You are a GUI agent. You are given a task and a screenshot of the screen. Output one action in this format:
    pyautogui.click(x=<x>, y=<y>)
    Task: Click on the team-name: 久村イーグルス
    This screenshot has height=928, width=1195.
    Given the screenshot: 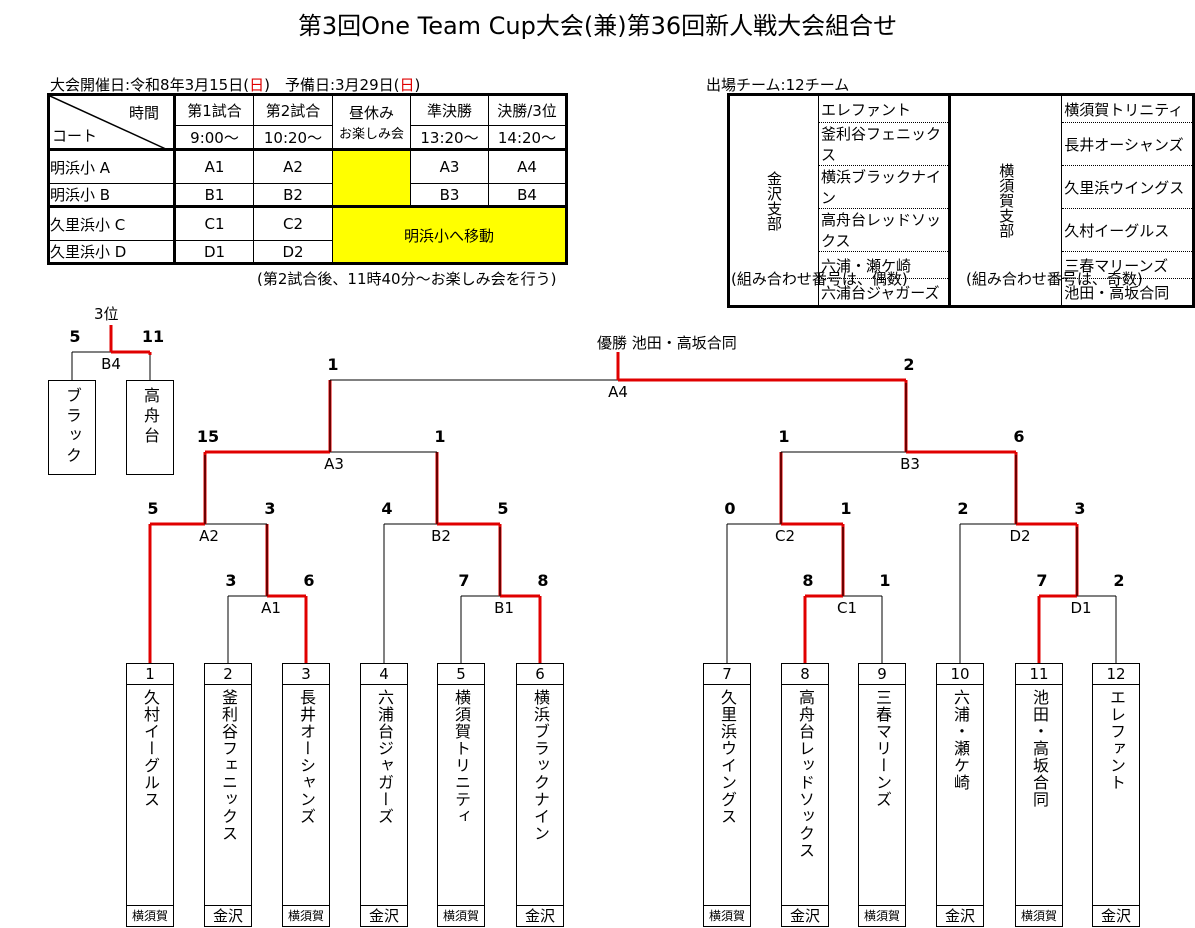 What is the action you would take?
    pyautogui.click(x=150, y=748)
    